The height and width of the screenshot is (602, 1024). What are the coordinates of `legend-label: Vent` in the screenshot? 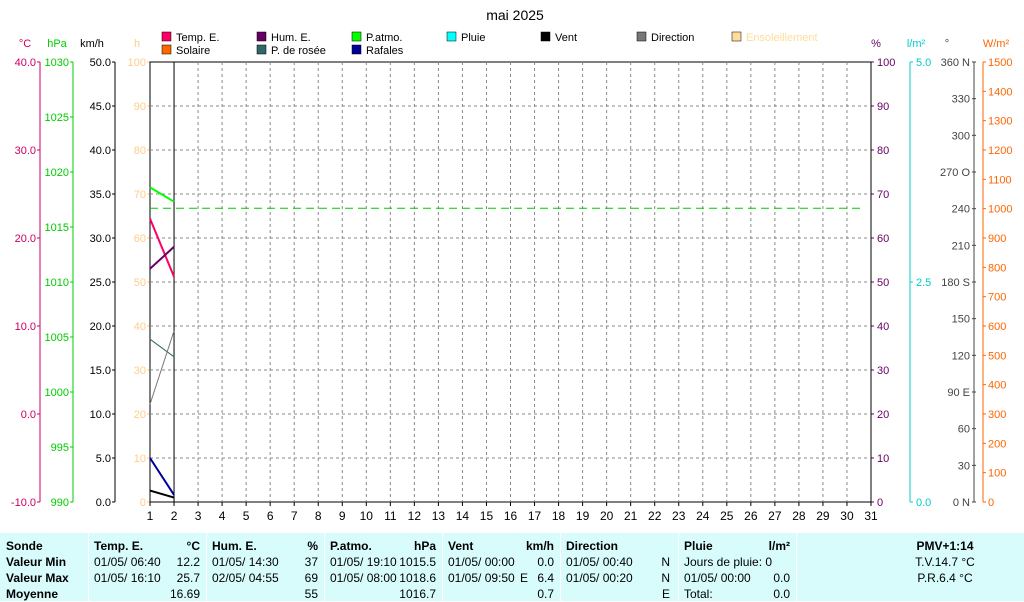 It's located at (566, 38).